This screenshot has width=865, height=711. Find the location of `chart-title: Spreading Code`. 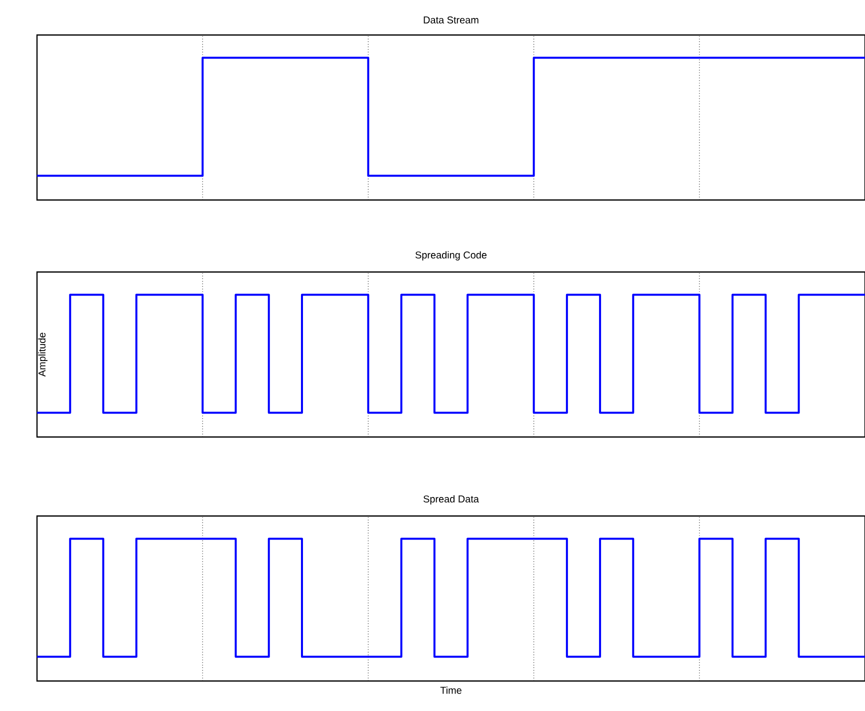

chart-title: Spreading Code is located at coordinates (451, 255).